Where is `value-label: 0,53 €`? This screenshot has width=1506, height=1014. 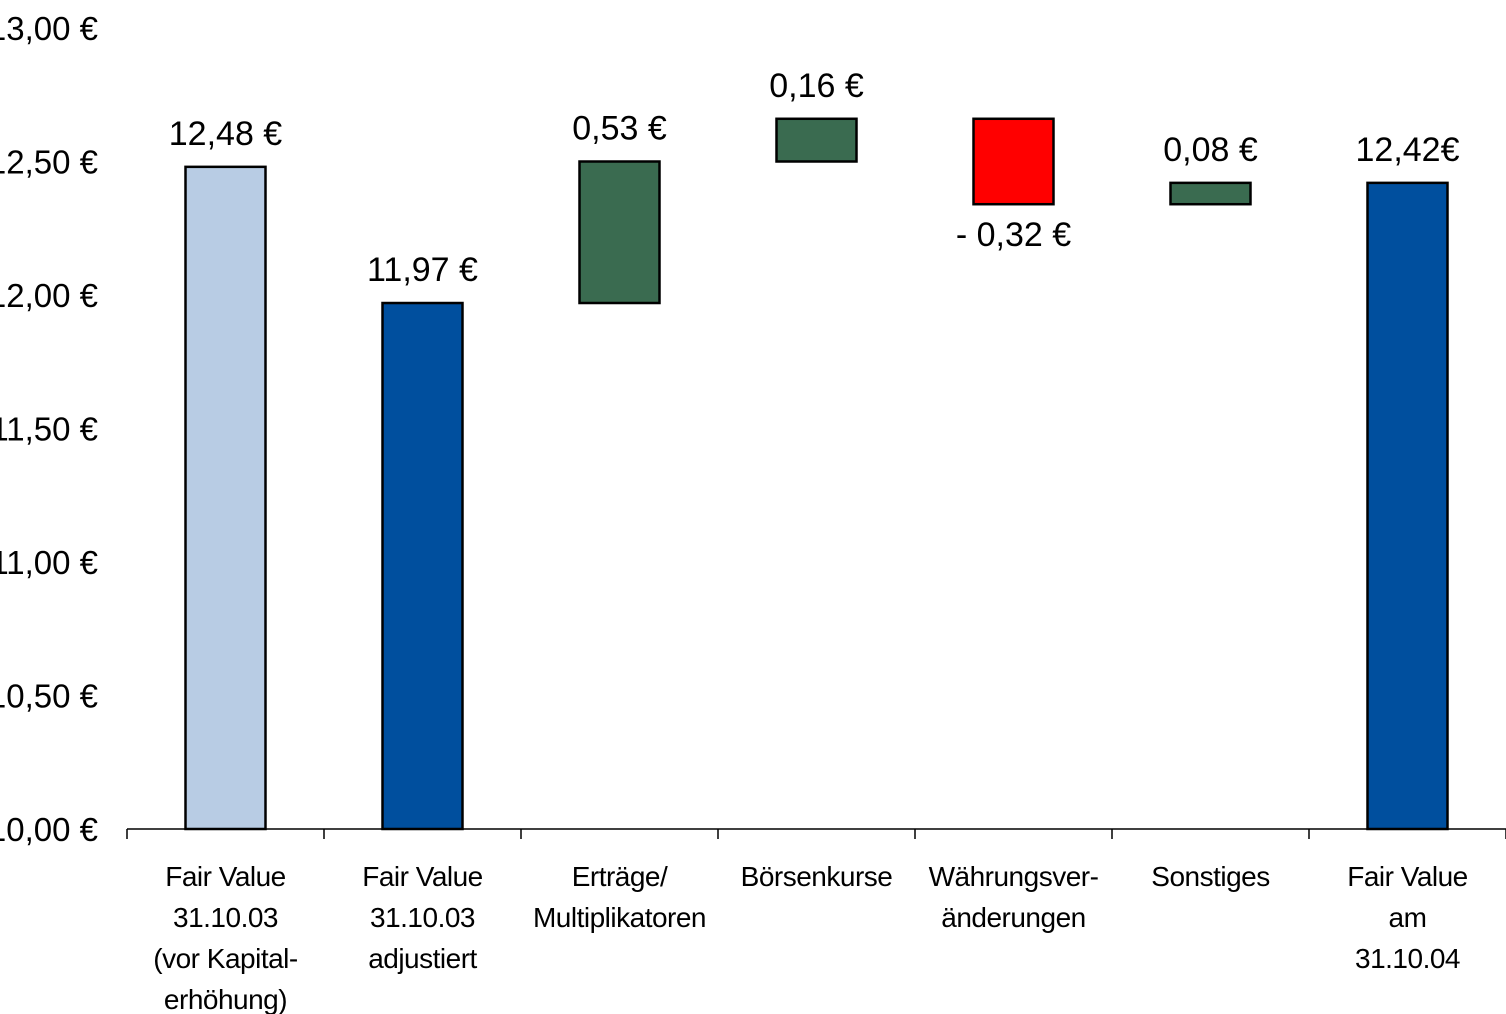 value-label: 0,53 € is located at coordinates (619, 129).